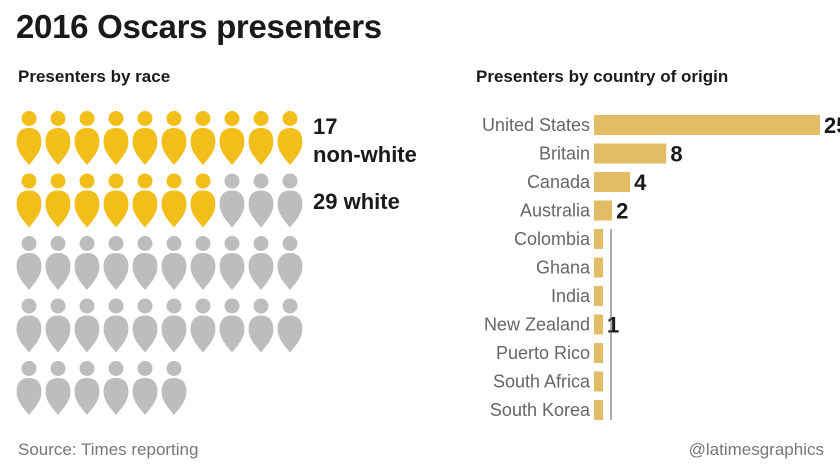  What do you see at coordinates (199, 26) in the screenshot?
I see `chart-title: 2016 Oscars presenters` at bounding box center [199, 26].